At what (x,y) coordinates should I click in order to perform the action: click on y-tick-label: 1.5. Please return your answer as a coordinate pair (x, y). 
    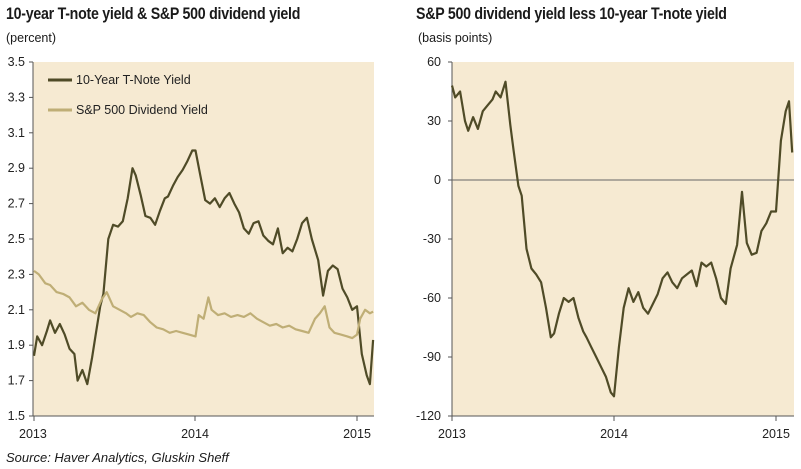
    Looking at the image, I should click on (16, 416).